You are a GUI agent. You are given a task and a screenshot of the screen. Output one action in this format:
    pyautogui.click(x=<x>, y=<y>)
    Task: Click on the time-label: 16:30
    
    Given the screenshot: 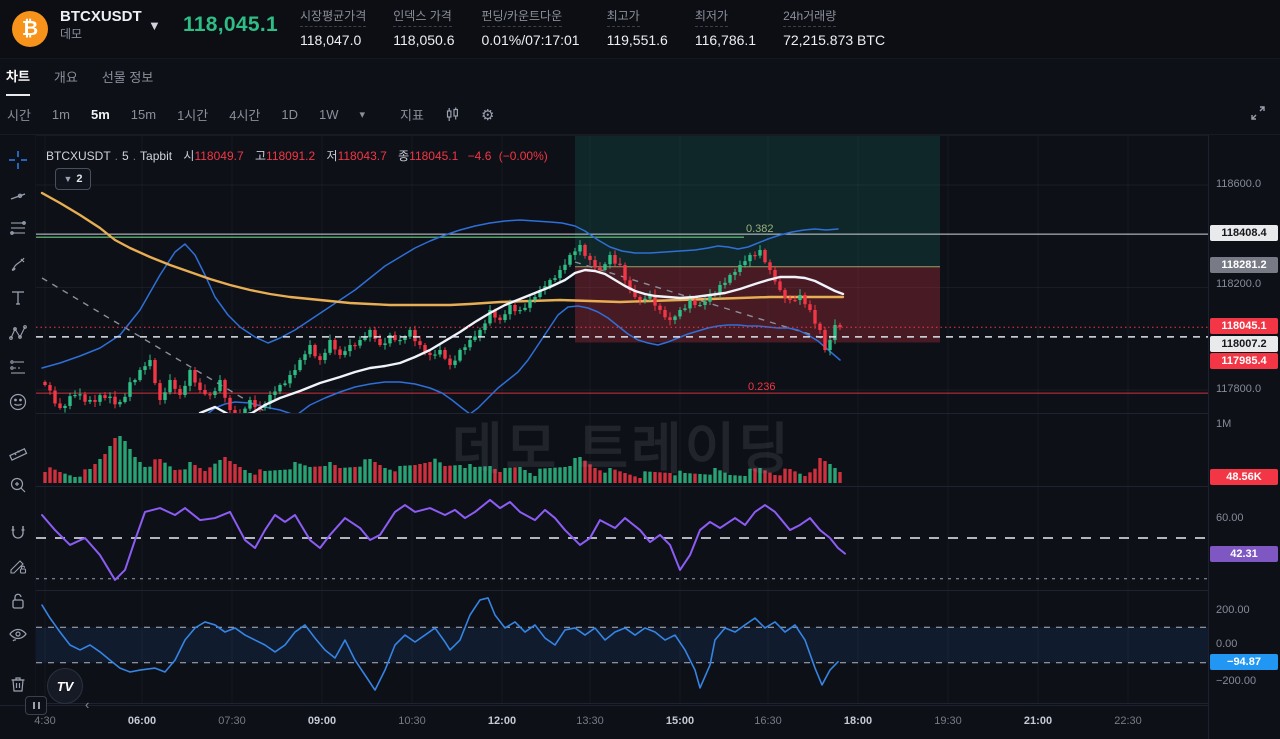 What is the action you would take?
    pyautogui.click(x=768, y=721)
    